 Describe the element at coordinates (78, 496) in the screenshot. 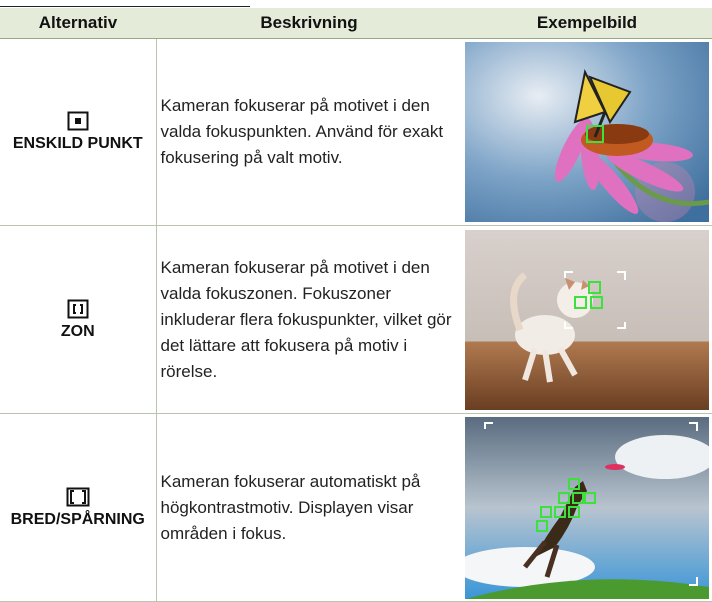

I see `wide-tracking-icon` at that location.